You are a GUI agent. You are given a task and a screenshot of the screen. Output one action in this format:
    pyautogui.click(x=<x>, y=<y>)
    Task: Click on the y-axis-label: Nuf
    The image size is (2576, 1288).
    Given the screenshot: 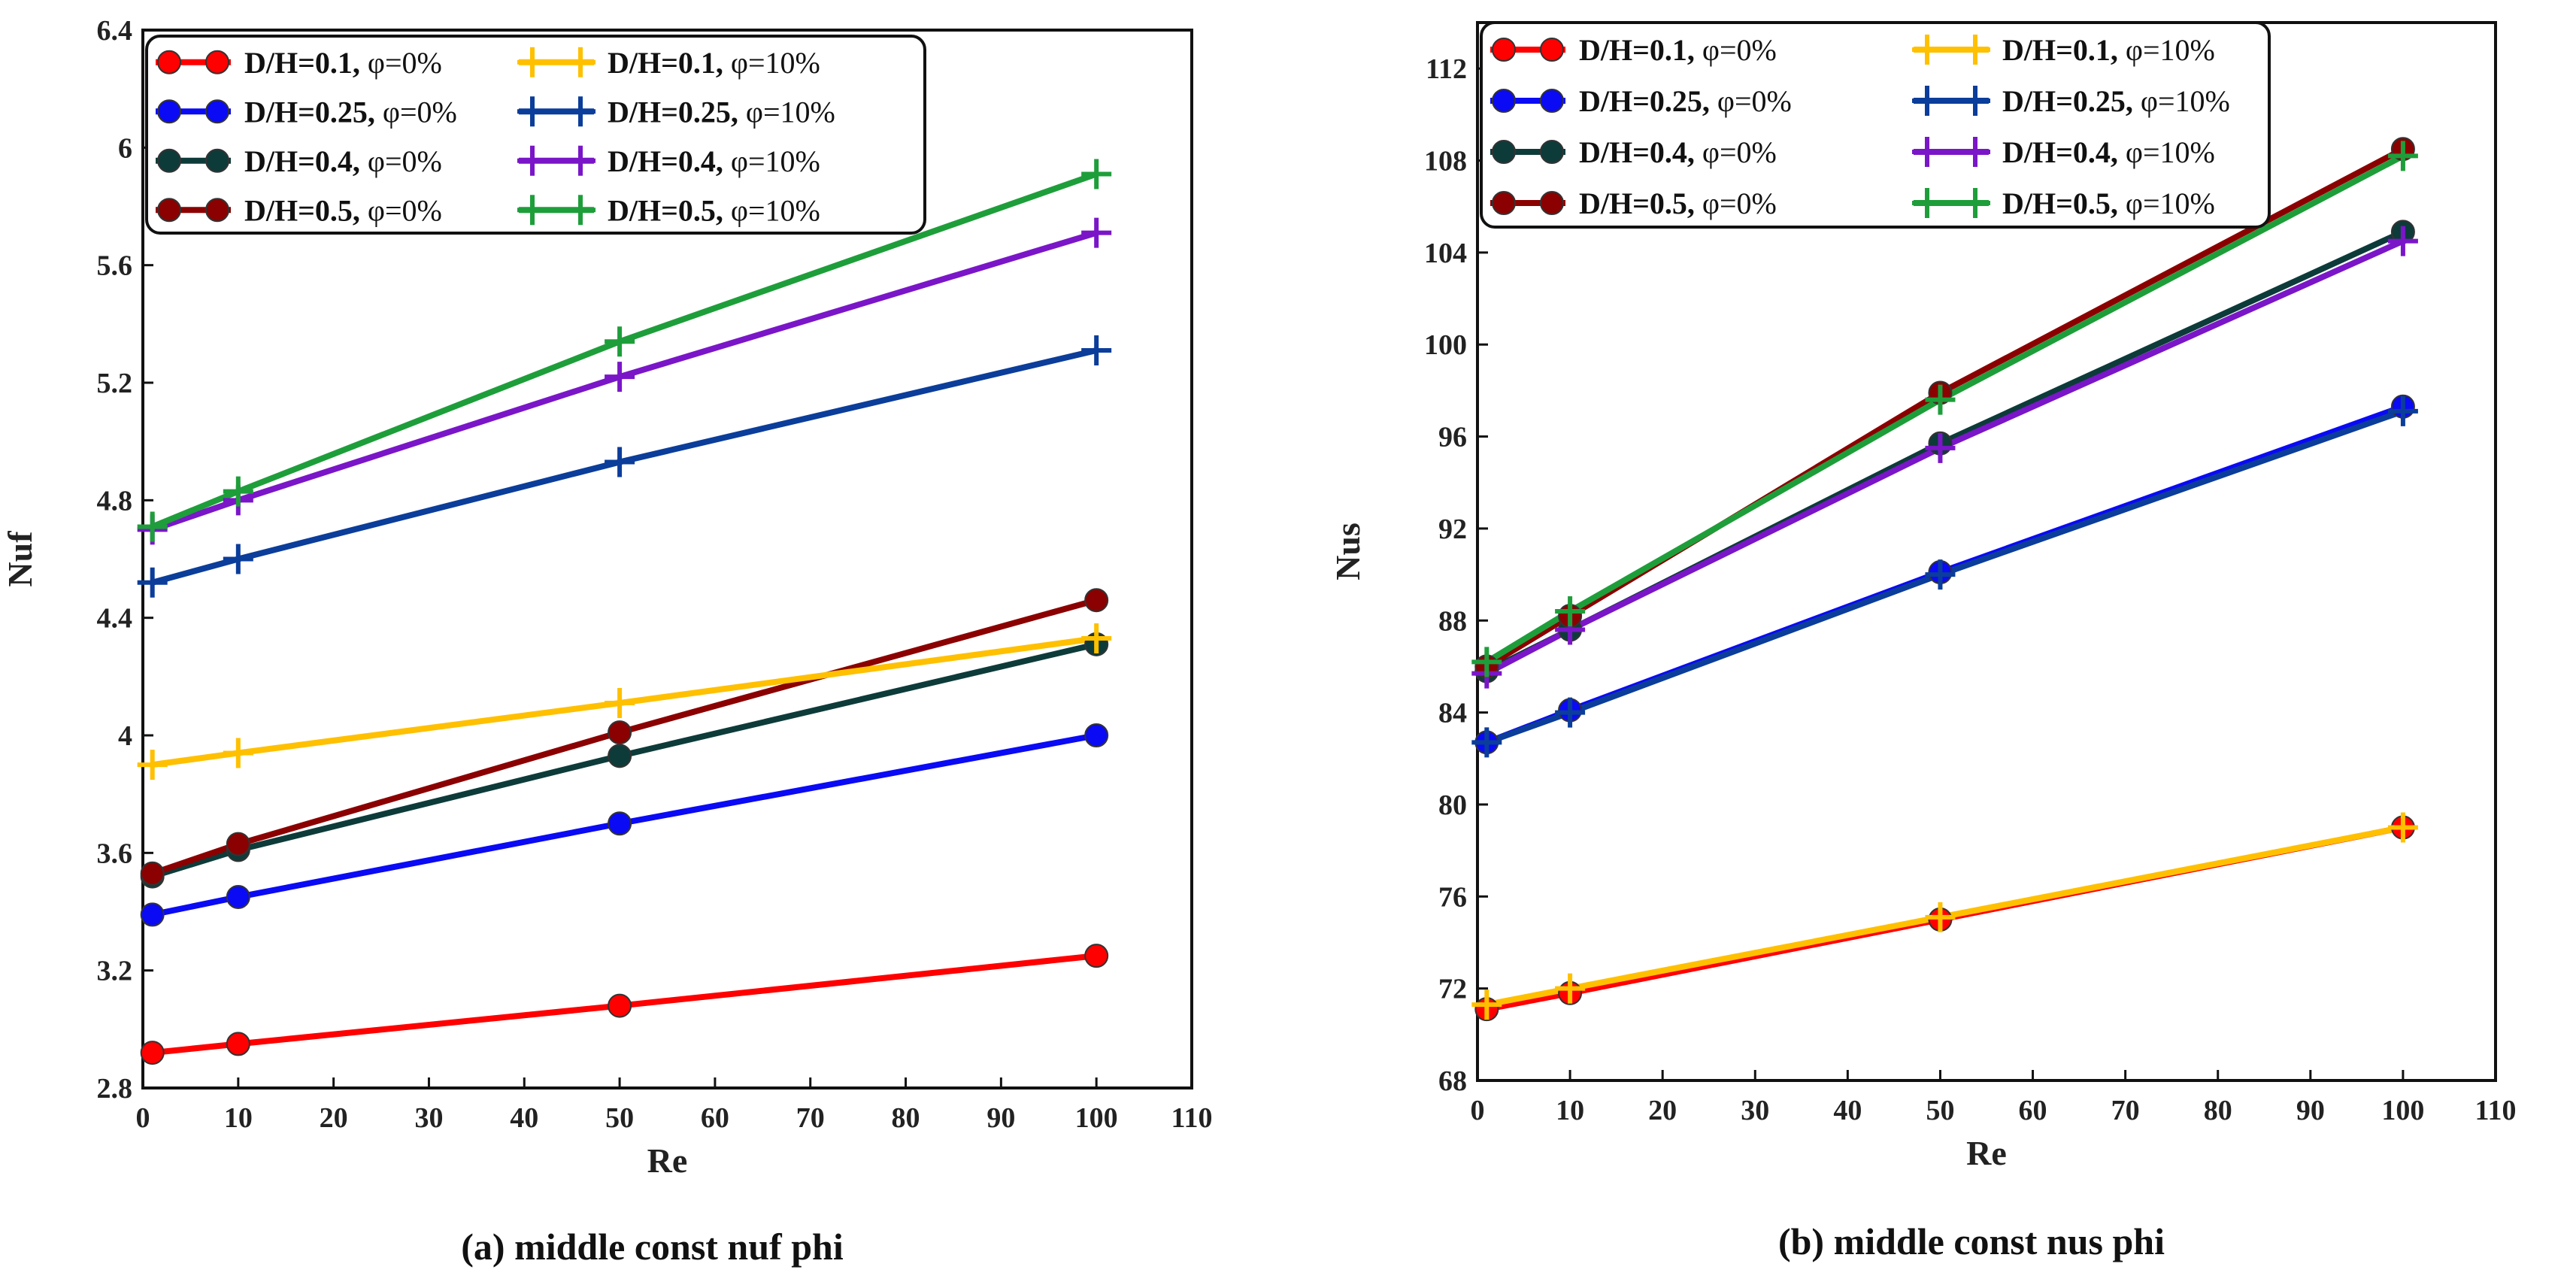 What is the action you would take?
    pyautogui.click(x=20, y=559)
    